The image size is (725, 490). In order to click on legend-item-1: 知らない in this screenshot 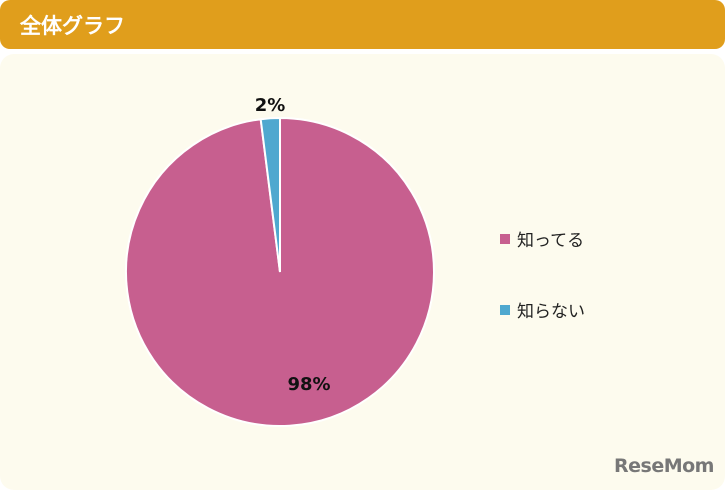, I will do `click(542, 309)`.